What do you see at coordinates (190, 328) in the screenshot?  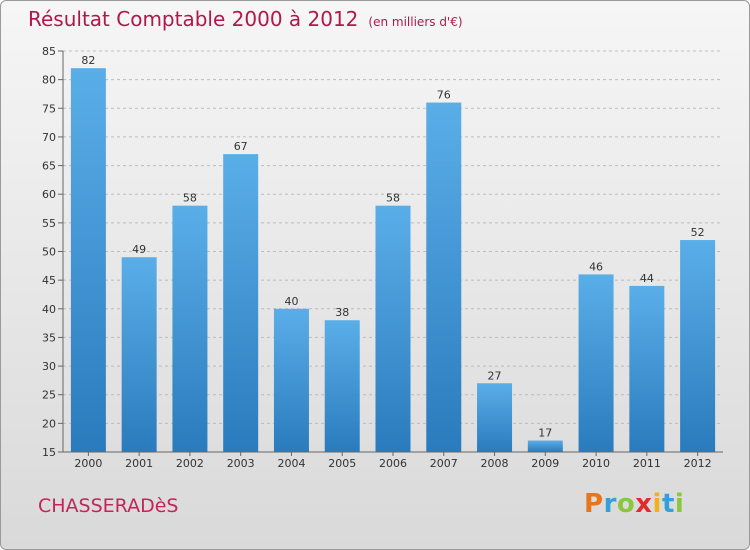 I see `bar-2002` at bounding box center [190, 328].